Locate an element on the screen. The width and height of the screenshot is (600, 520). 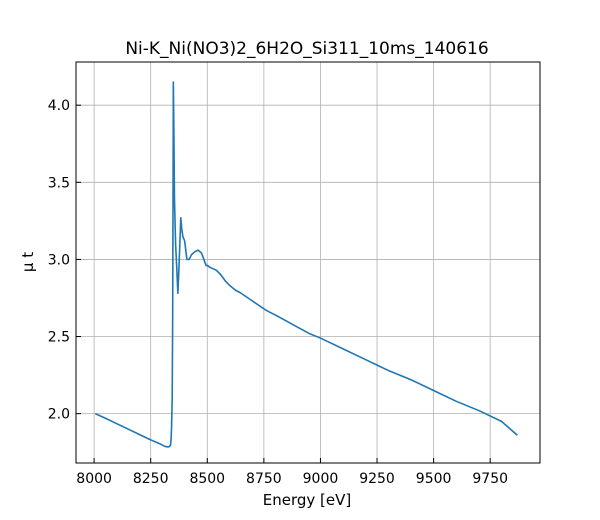
x-tick-label: 9500 is located at coordinates (434, 479).